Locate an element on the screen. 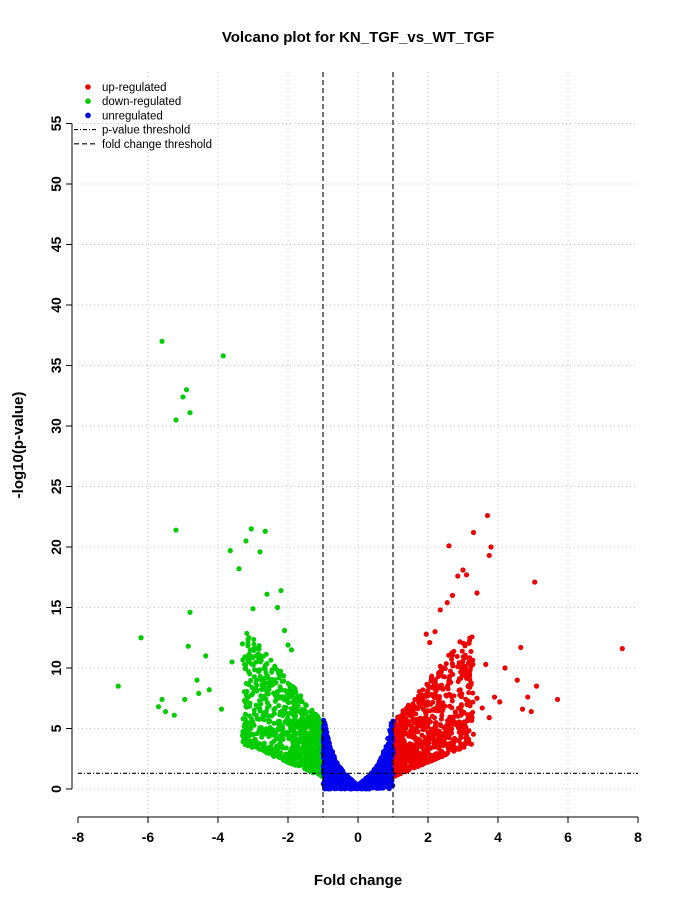 The width and height of the screenshot is (680, 907). x-tick-label: 2 is located at coordinates (428, 837).